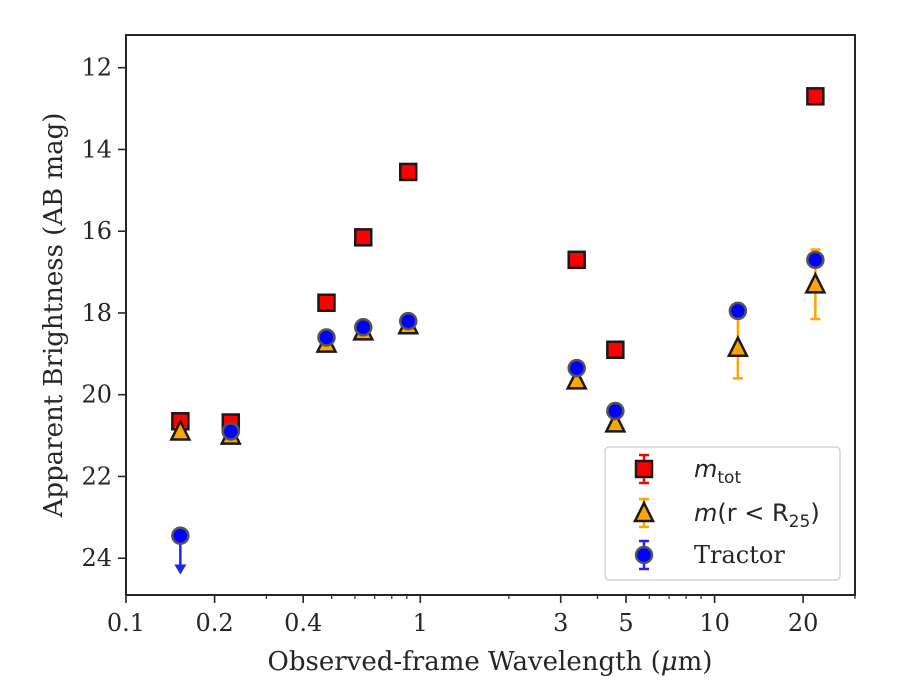  I want to click on x-tick-label: 0.4, so click(303, 623).